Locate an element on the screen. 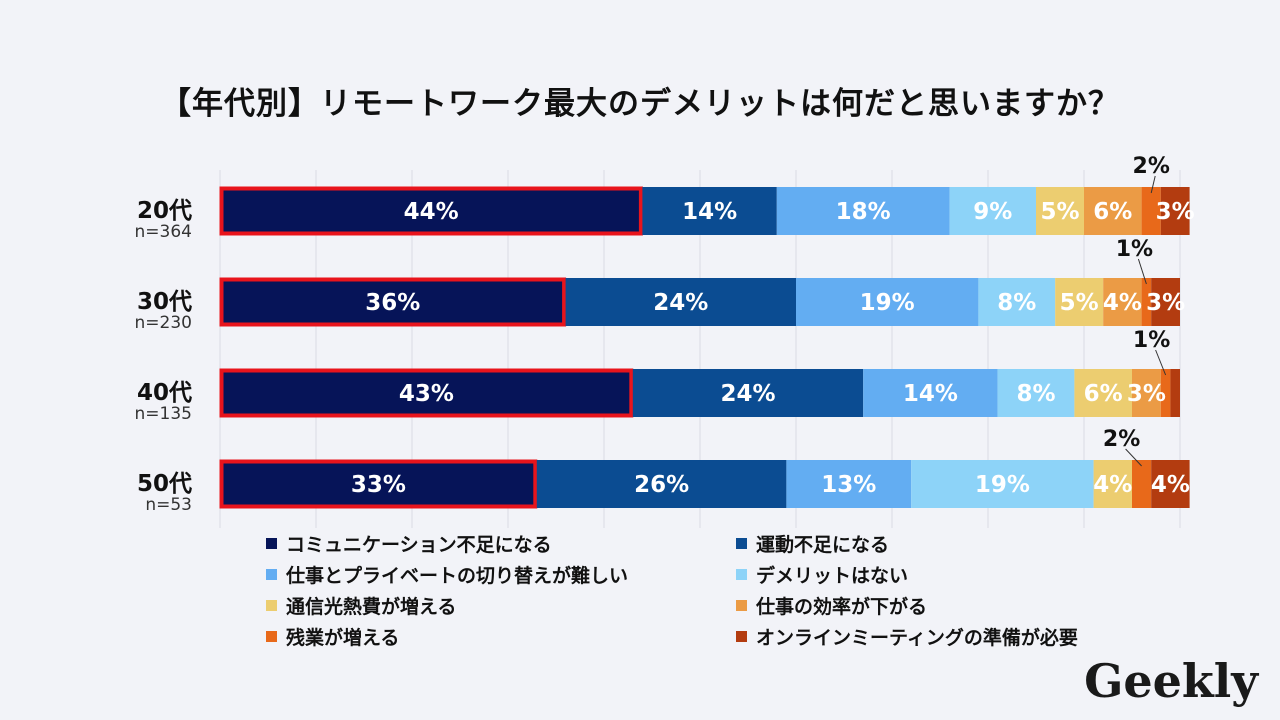 Image resolution: width=1280 pixels, height=720 pixels. sample-size-label: n=230 is located at coordinates (163, 323).